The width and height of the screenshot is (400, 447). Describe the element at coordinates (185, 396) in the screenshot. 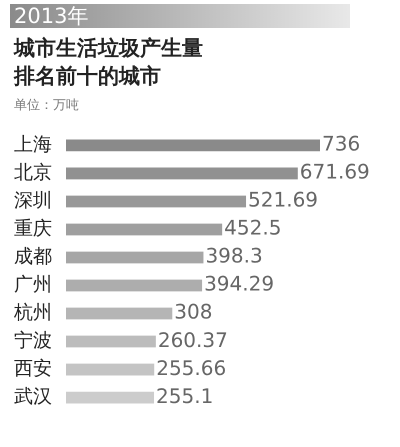

I see `data-label: 255.1` at that location.